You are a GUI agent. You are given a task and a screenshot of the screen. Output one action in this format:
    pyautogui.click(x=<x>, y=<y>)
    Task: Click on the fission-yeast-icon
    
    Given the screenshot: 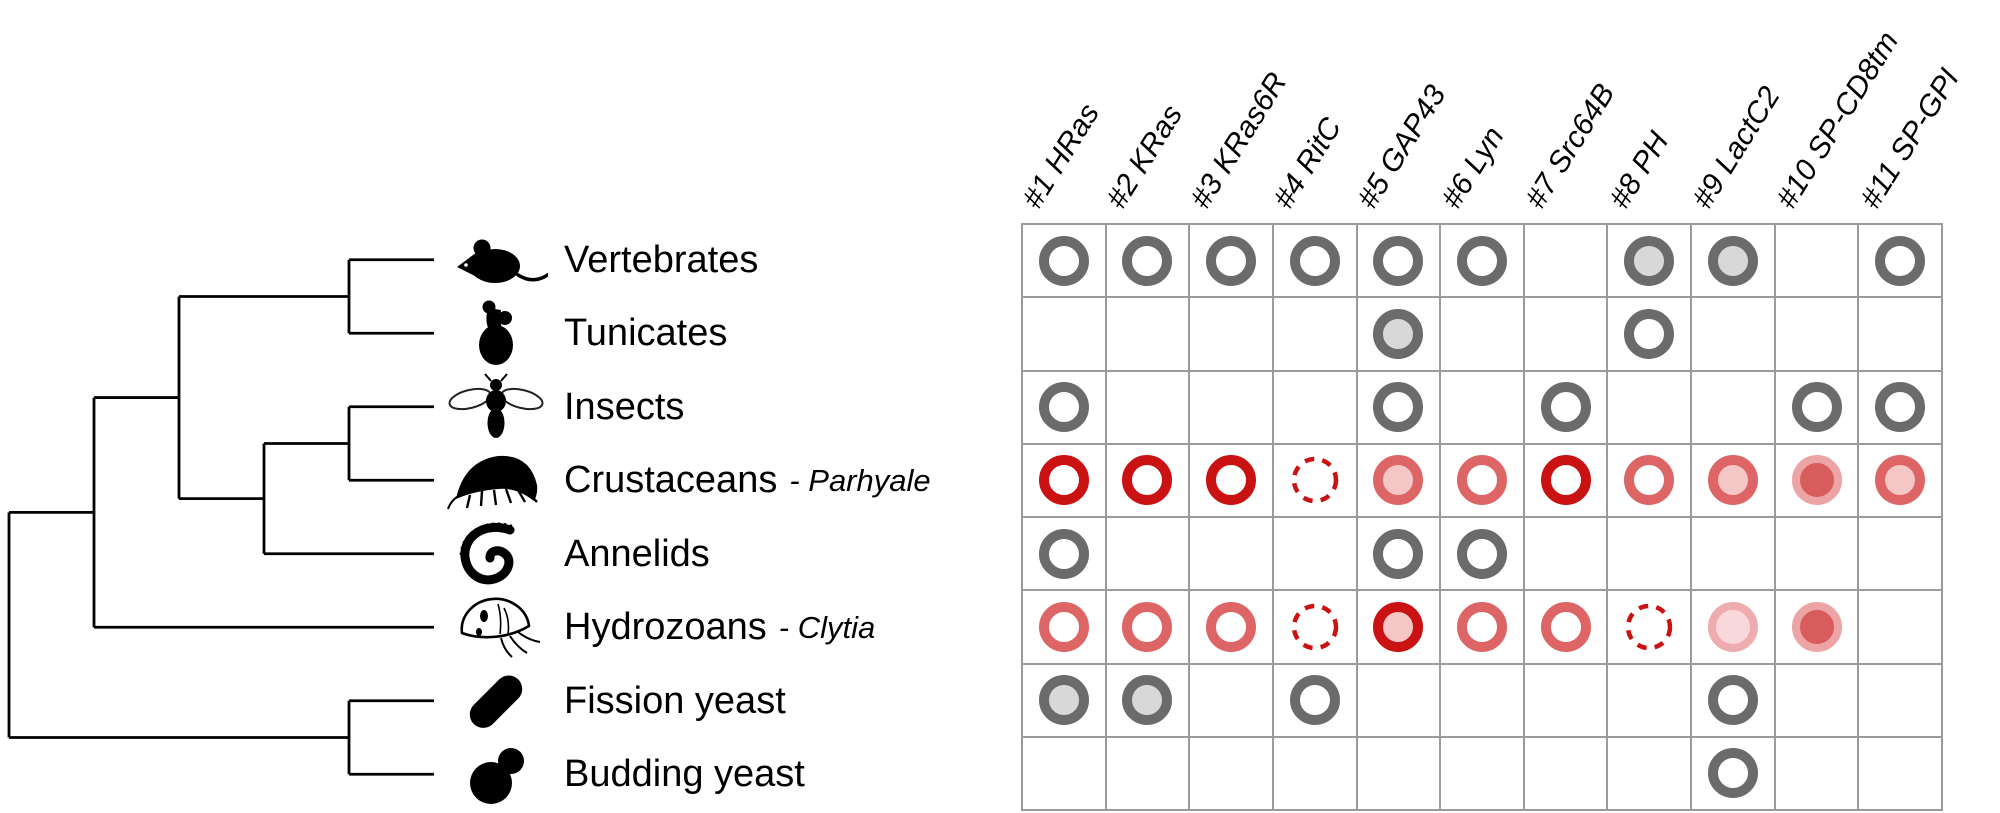 What is the action you would take?
    pyautogui.click(x=496, y=701)
    